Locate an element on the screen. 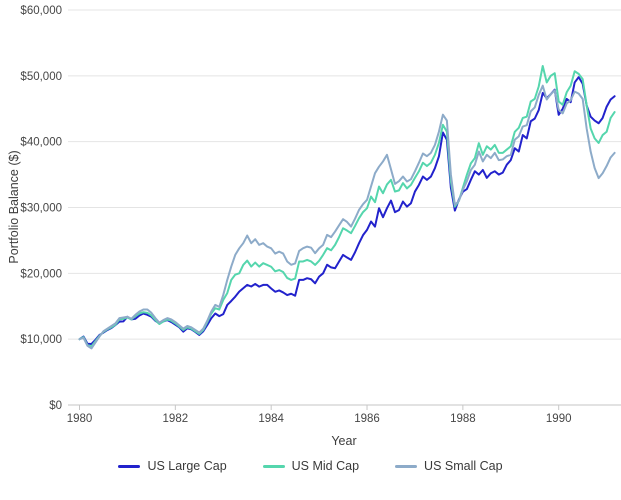  y-tick-label: $30,000 is located at coordinates (41, 209).